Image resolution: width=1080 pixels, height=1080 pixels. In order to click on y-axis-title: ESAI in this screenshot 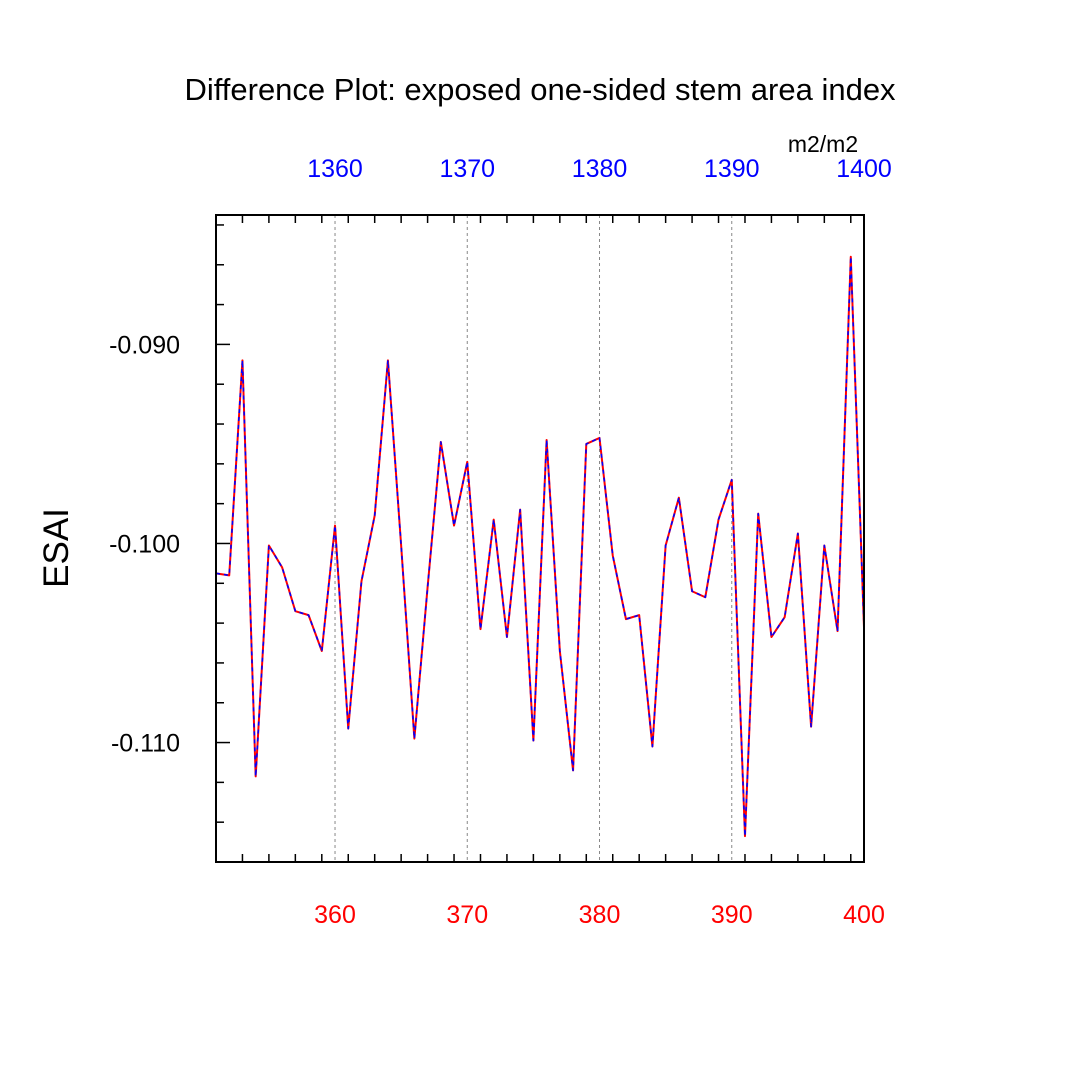, I will do `click(56, 548)`.